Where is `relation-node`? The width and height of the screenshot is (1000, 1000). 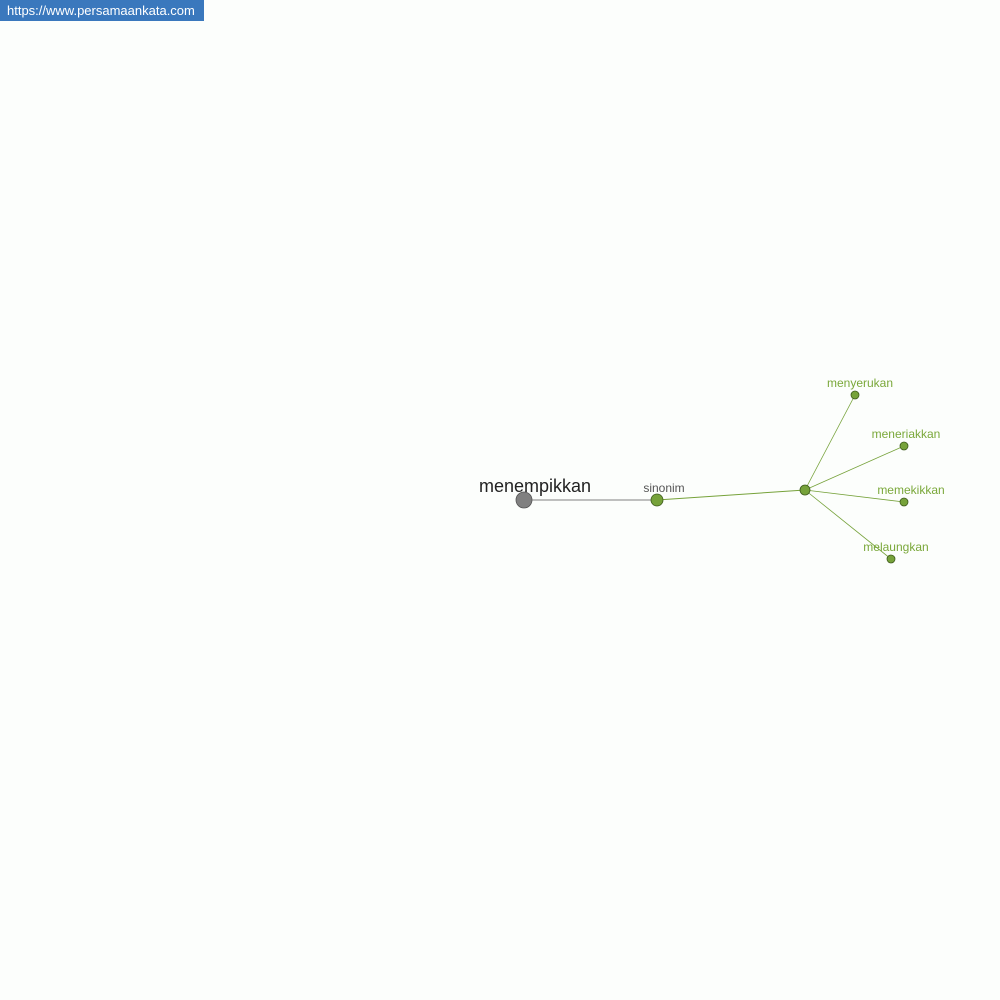
relation-node is located at coordinates (657, 500).